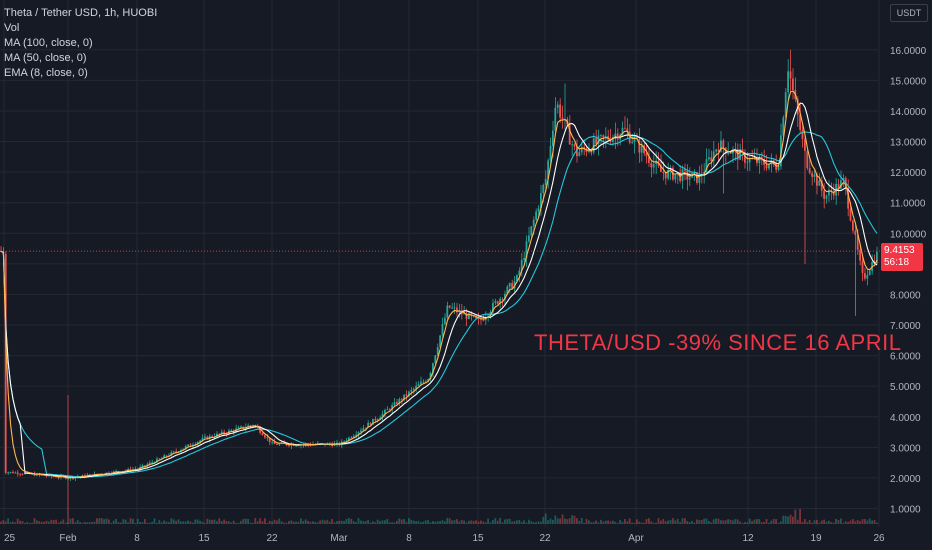  What do you see at coordinates (68, 538) in the screenshot?
I see `x-tick-label: Feb` at bounding box center [68, 538].